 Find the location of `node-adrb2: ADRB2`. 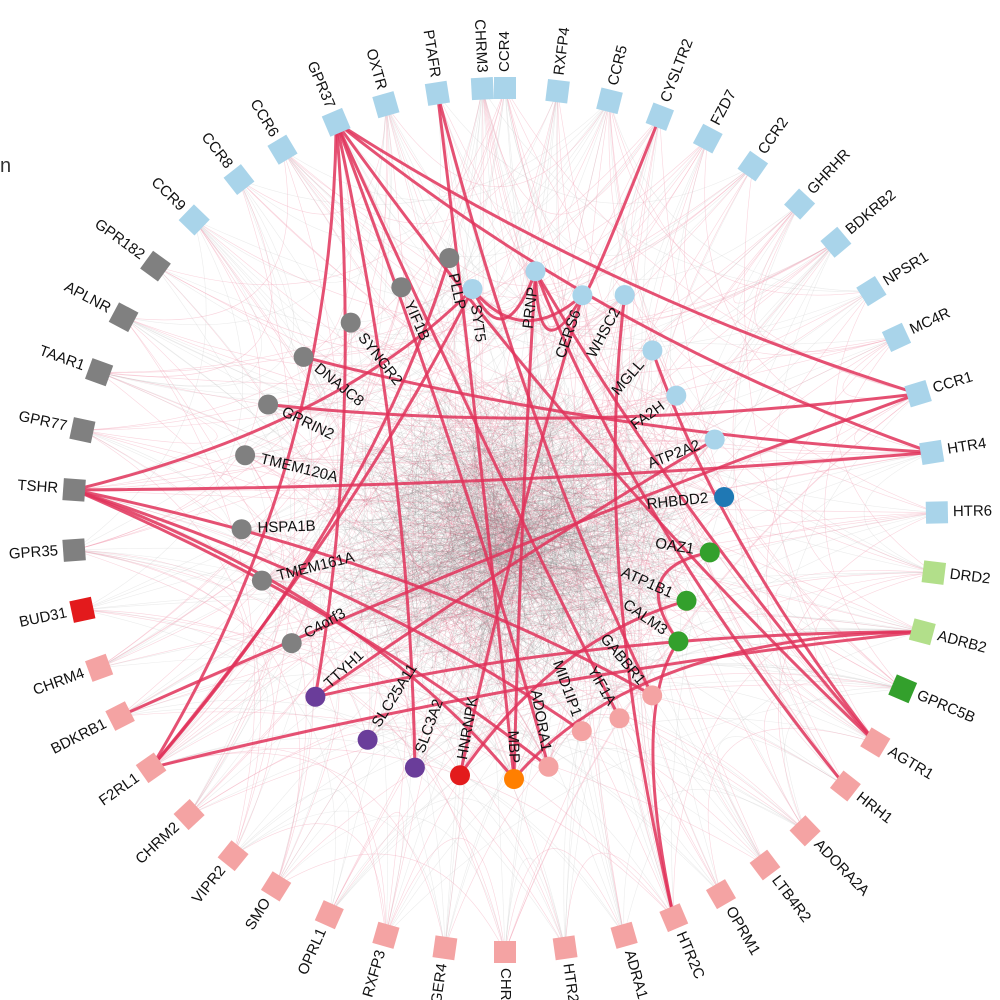

node-adrb2: ADRB2 is located at coordinates (948, 637).